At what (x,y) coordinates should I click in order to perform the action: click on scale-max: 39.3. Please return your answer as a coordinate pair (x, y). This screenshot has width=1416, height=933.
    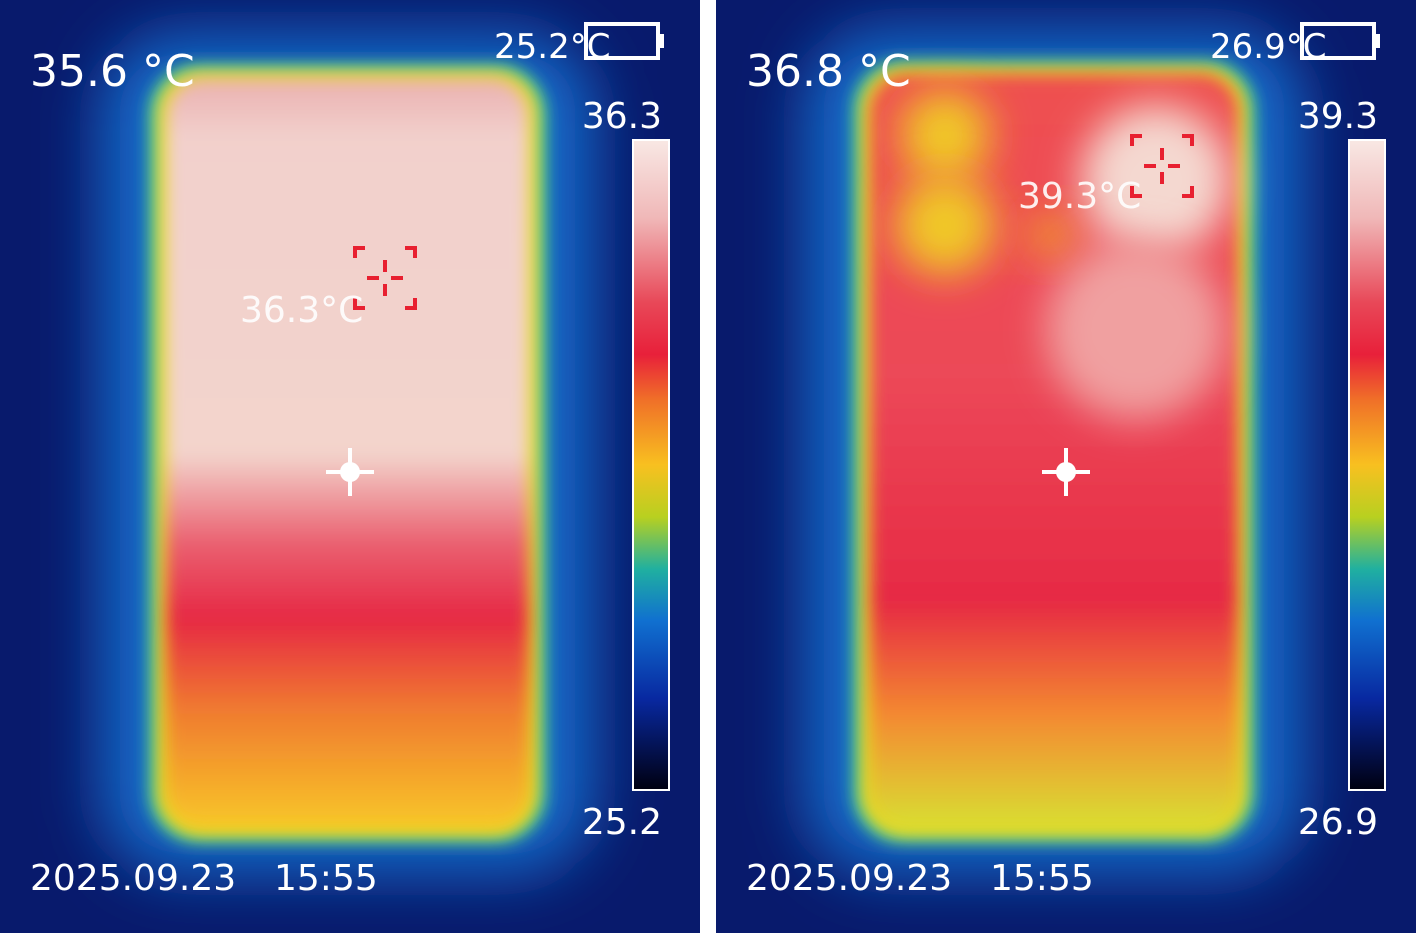
    Looking at the image, I should click on (1338, 116).